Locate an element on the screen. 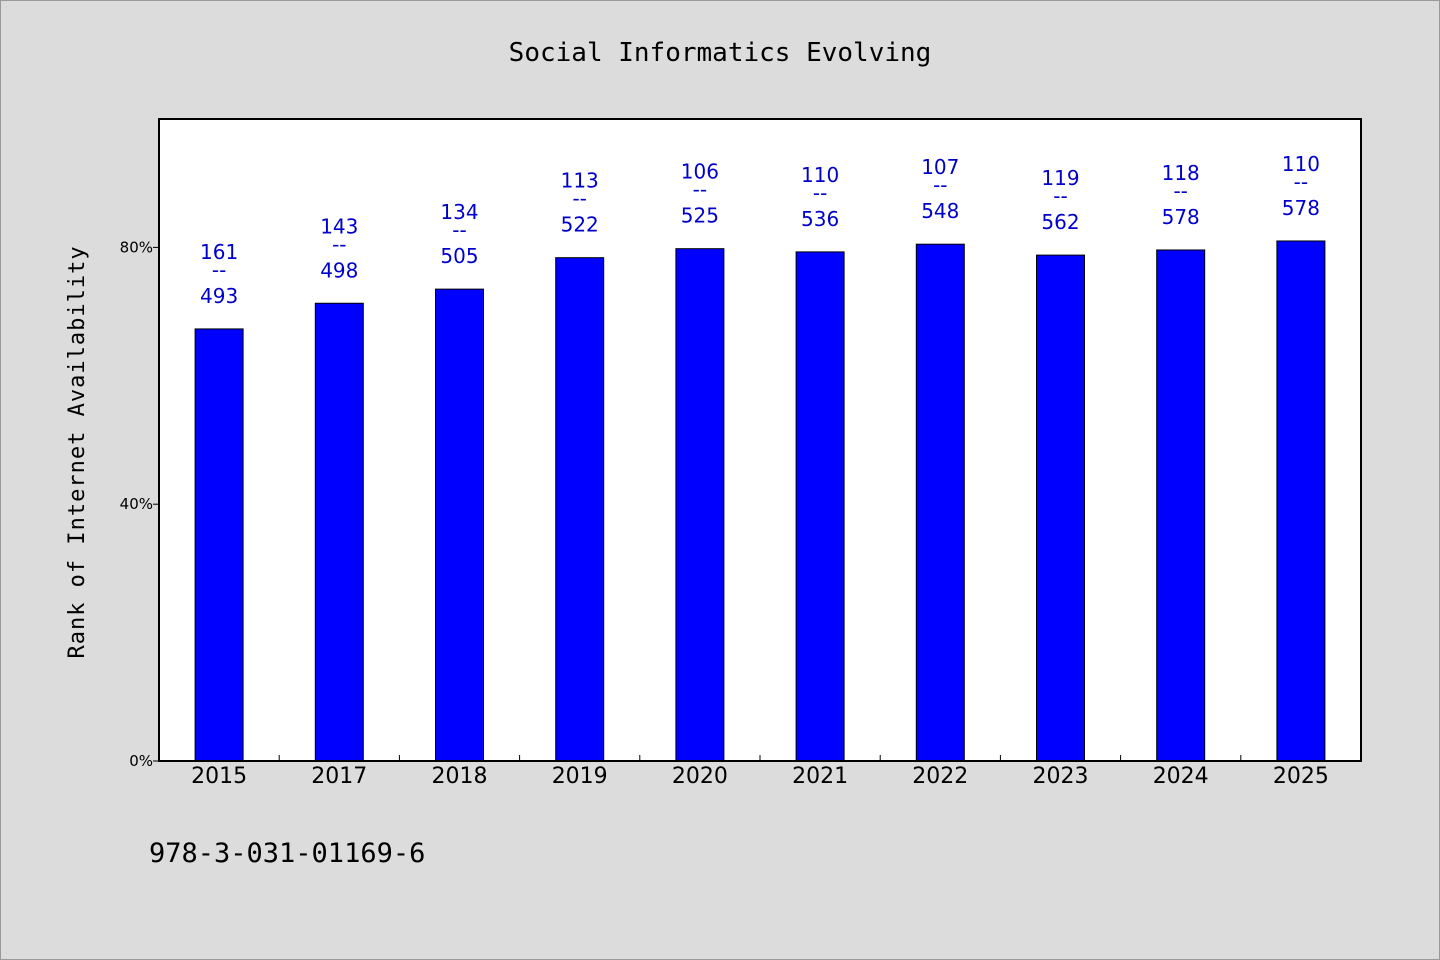 This screenshot has width=1440, height=960. data-label-2023-line1: 119 is located at coordinates (1060, 178).